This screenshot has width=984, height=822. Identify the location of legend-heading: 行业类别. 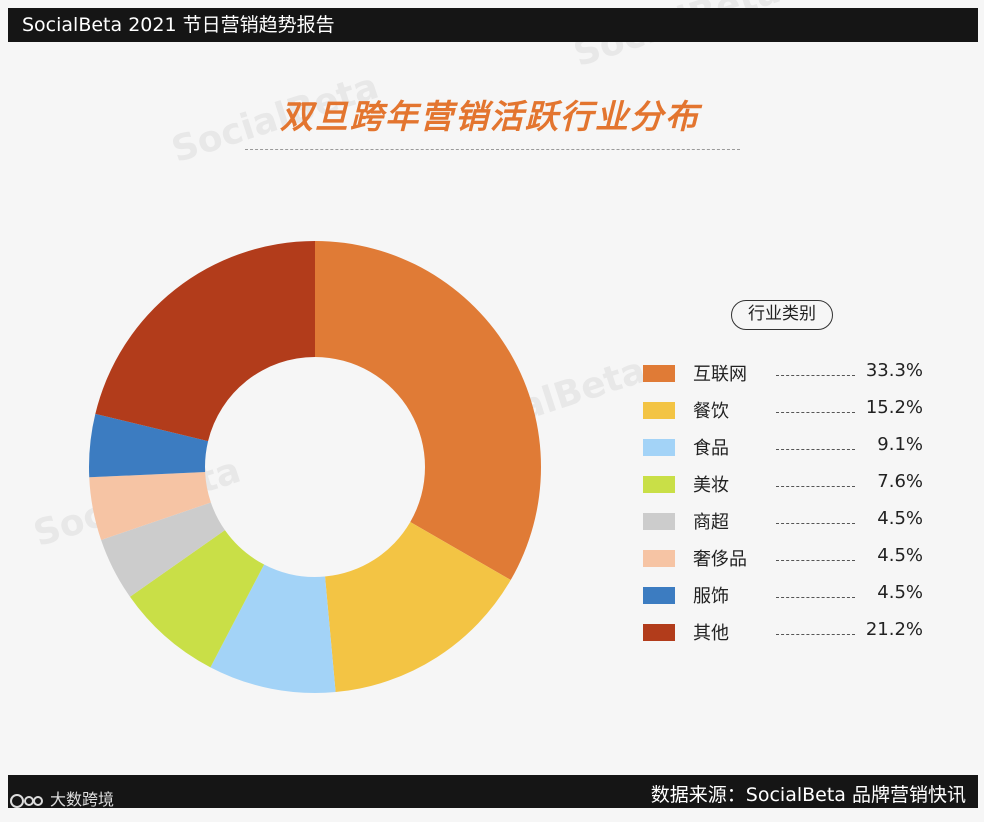
(782, 315).